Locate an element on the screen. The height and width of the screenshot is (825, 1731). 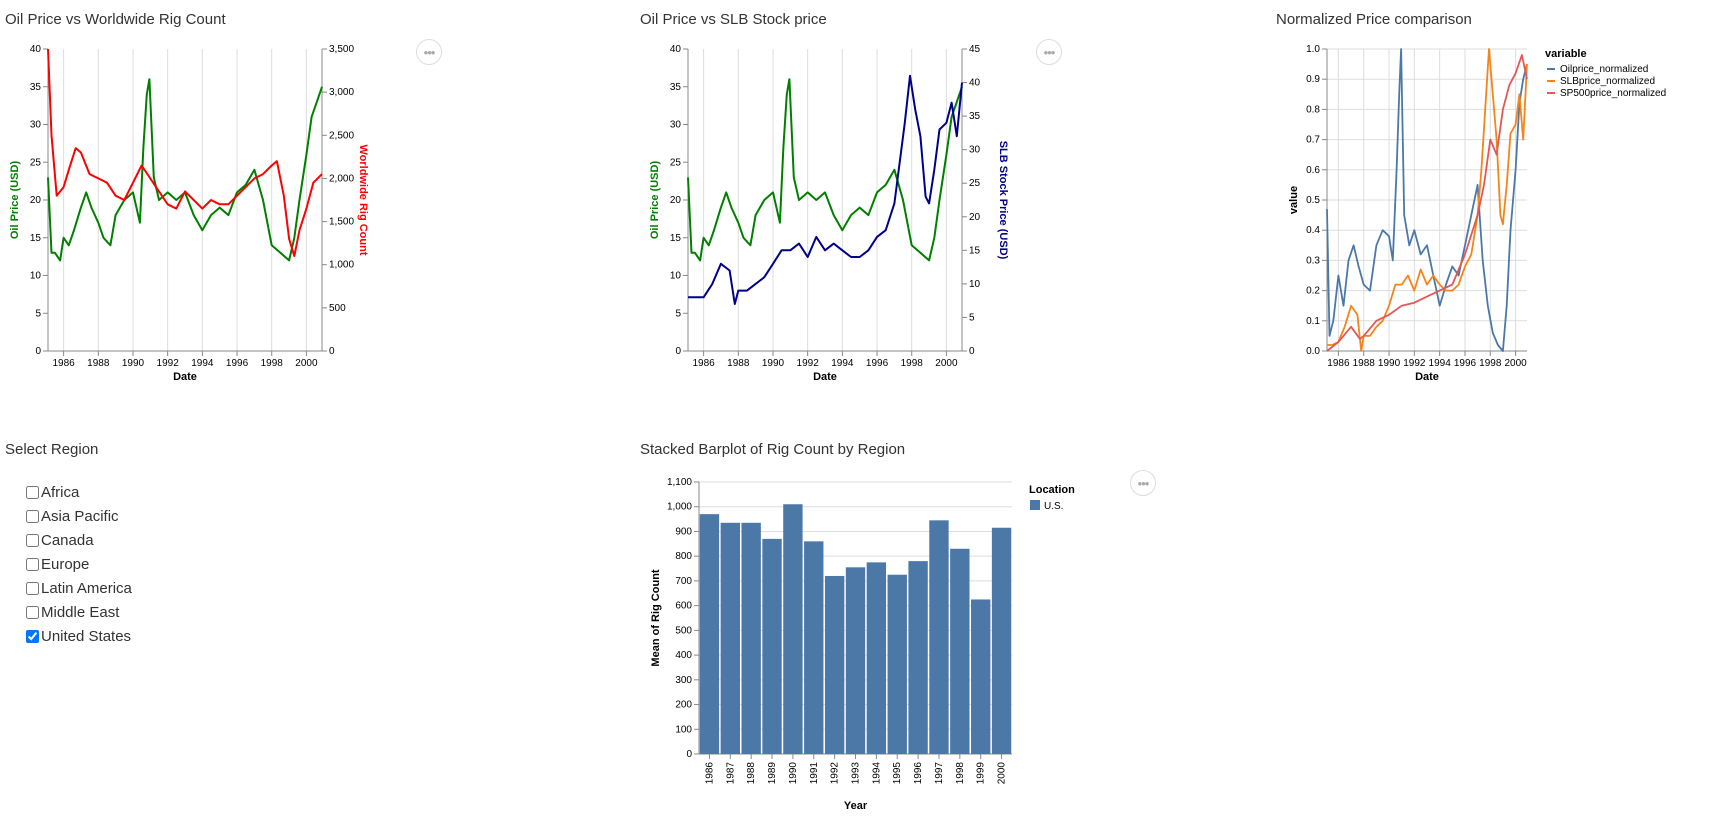
y-tick-label: 0.0 is located at coordinates (1313, 351).